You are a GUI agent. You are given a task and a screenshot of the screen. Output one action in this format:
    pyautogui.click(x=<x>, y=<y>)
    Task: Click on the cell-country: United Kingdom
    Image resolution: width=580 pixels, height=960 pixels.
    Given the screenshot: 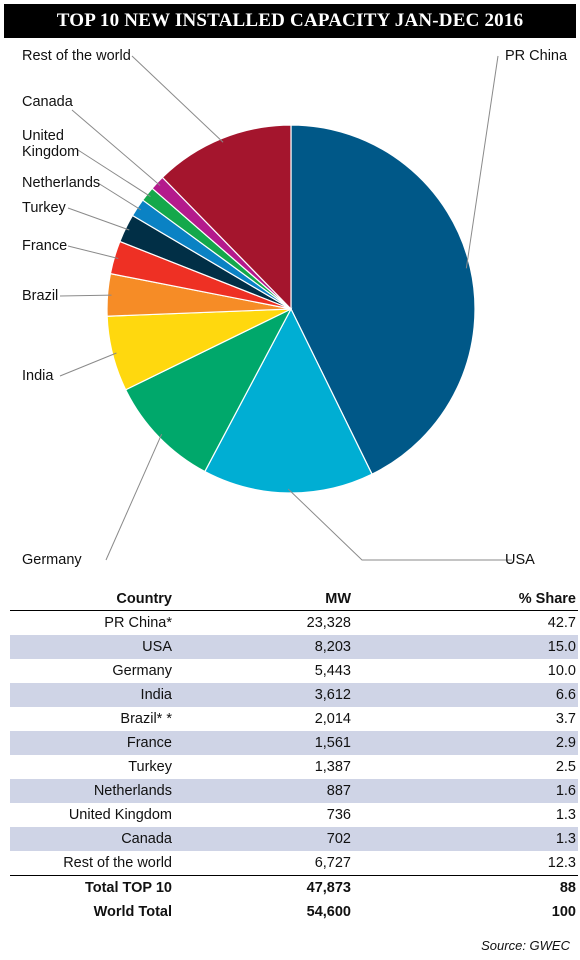 What is the action you would take?
    pyautogui.click(x=120, y=815)
    